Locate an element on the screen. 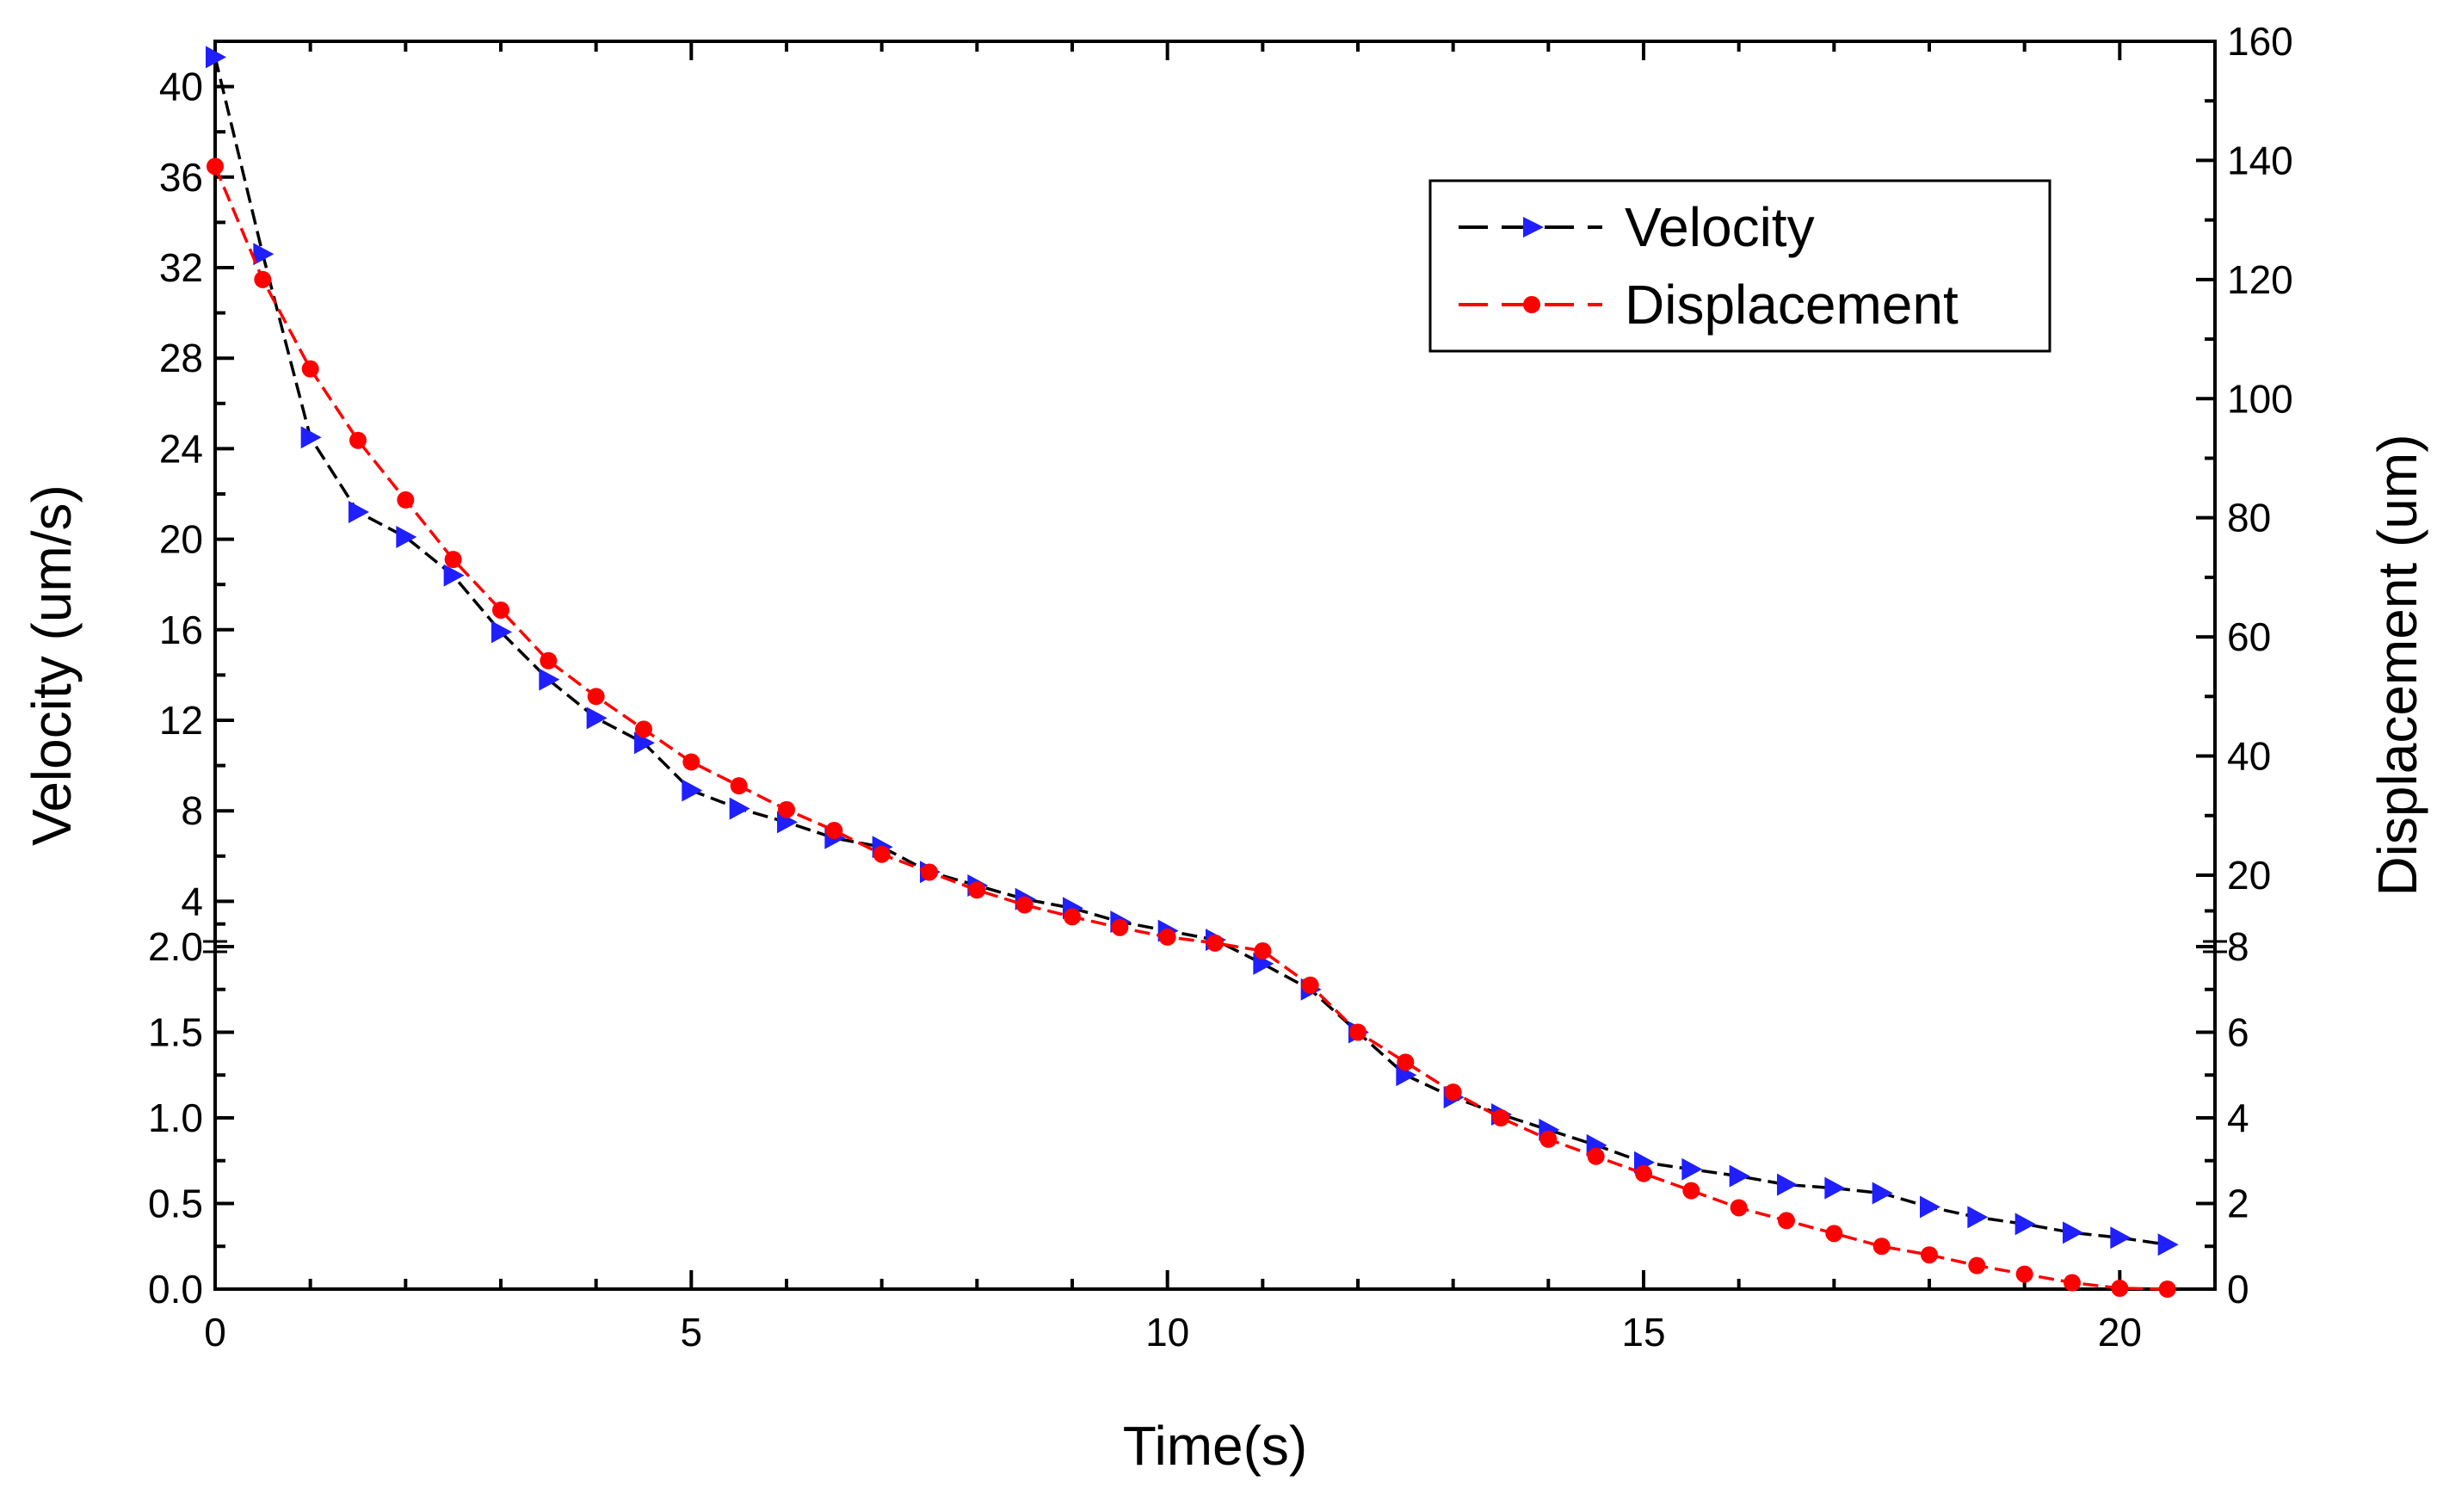  y-tick-label-left: 24 is located at coordinates (181, 448).